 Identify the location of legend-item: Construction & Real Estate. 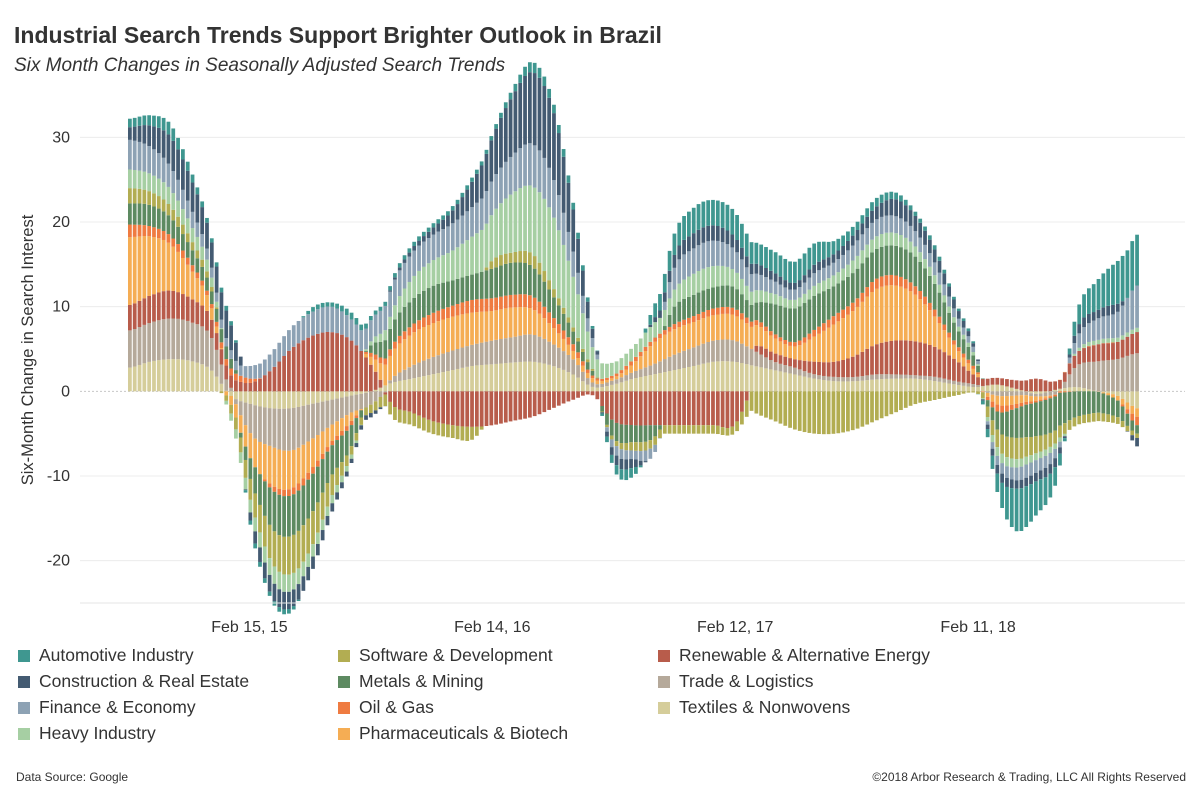
(133, 681).